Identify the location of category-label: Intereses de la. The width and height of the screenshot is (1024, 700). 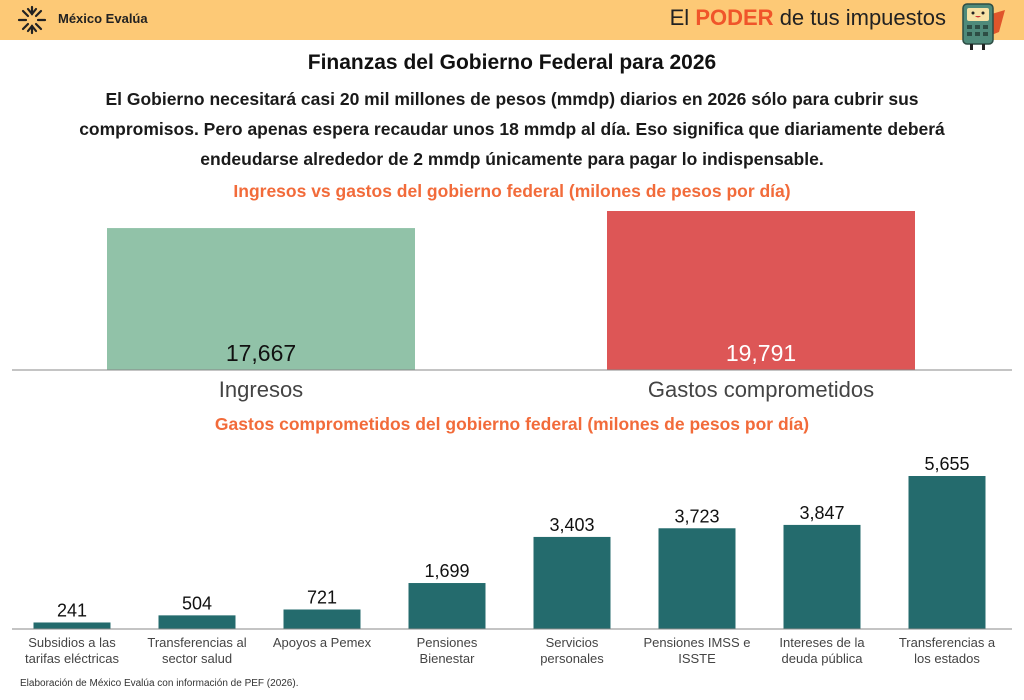
(822, 642).